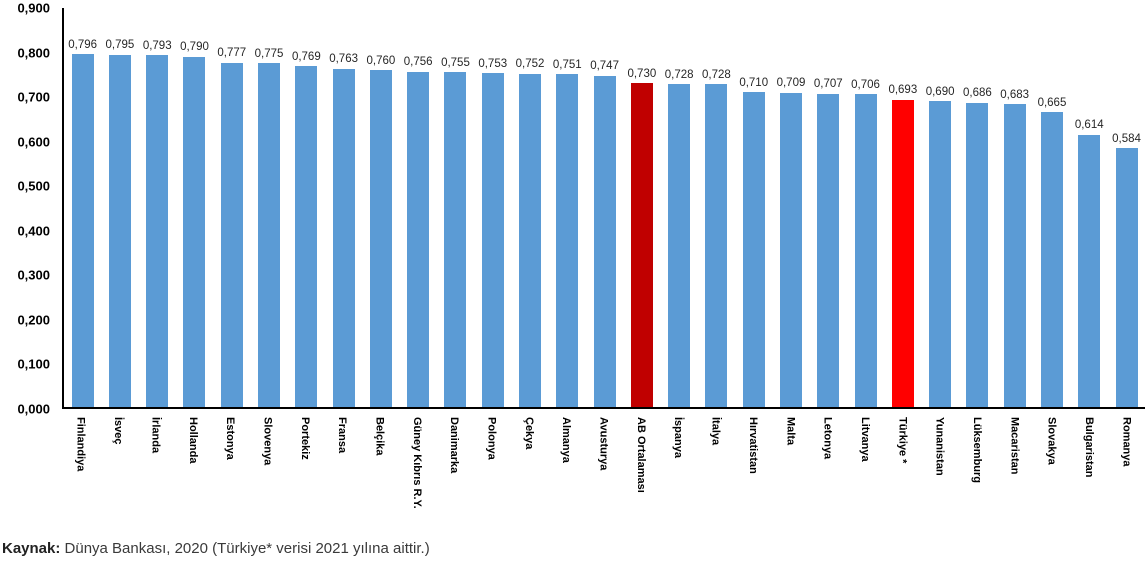 This screenshot has width=1147, height=564. I want to click on x-axis-label: İrlanda, so click(155, 435).